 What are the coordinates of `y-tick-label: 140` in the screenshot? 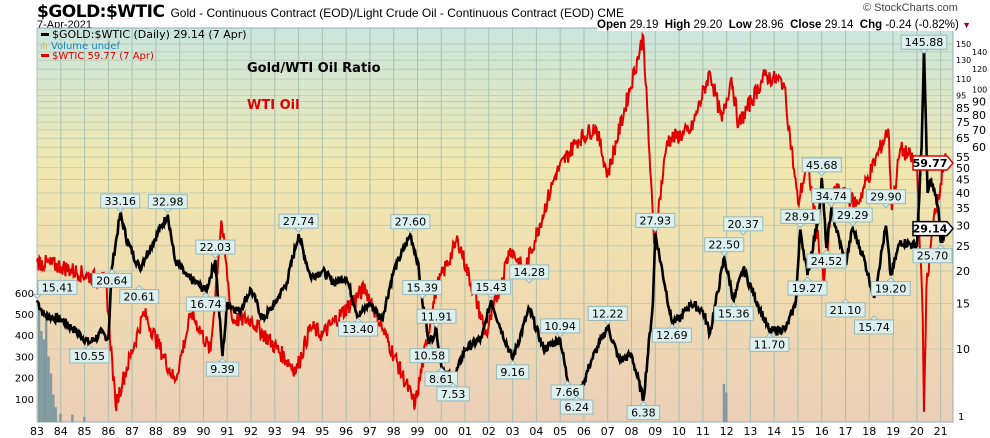 It's located at (979, 52).